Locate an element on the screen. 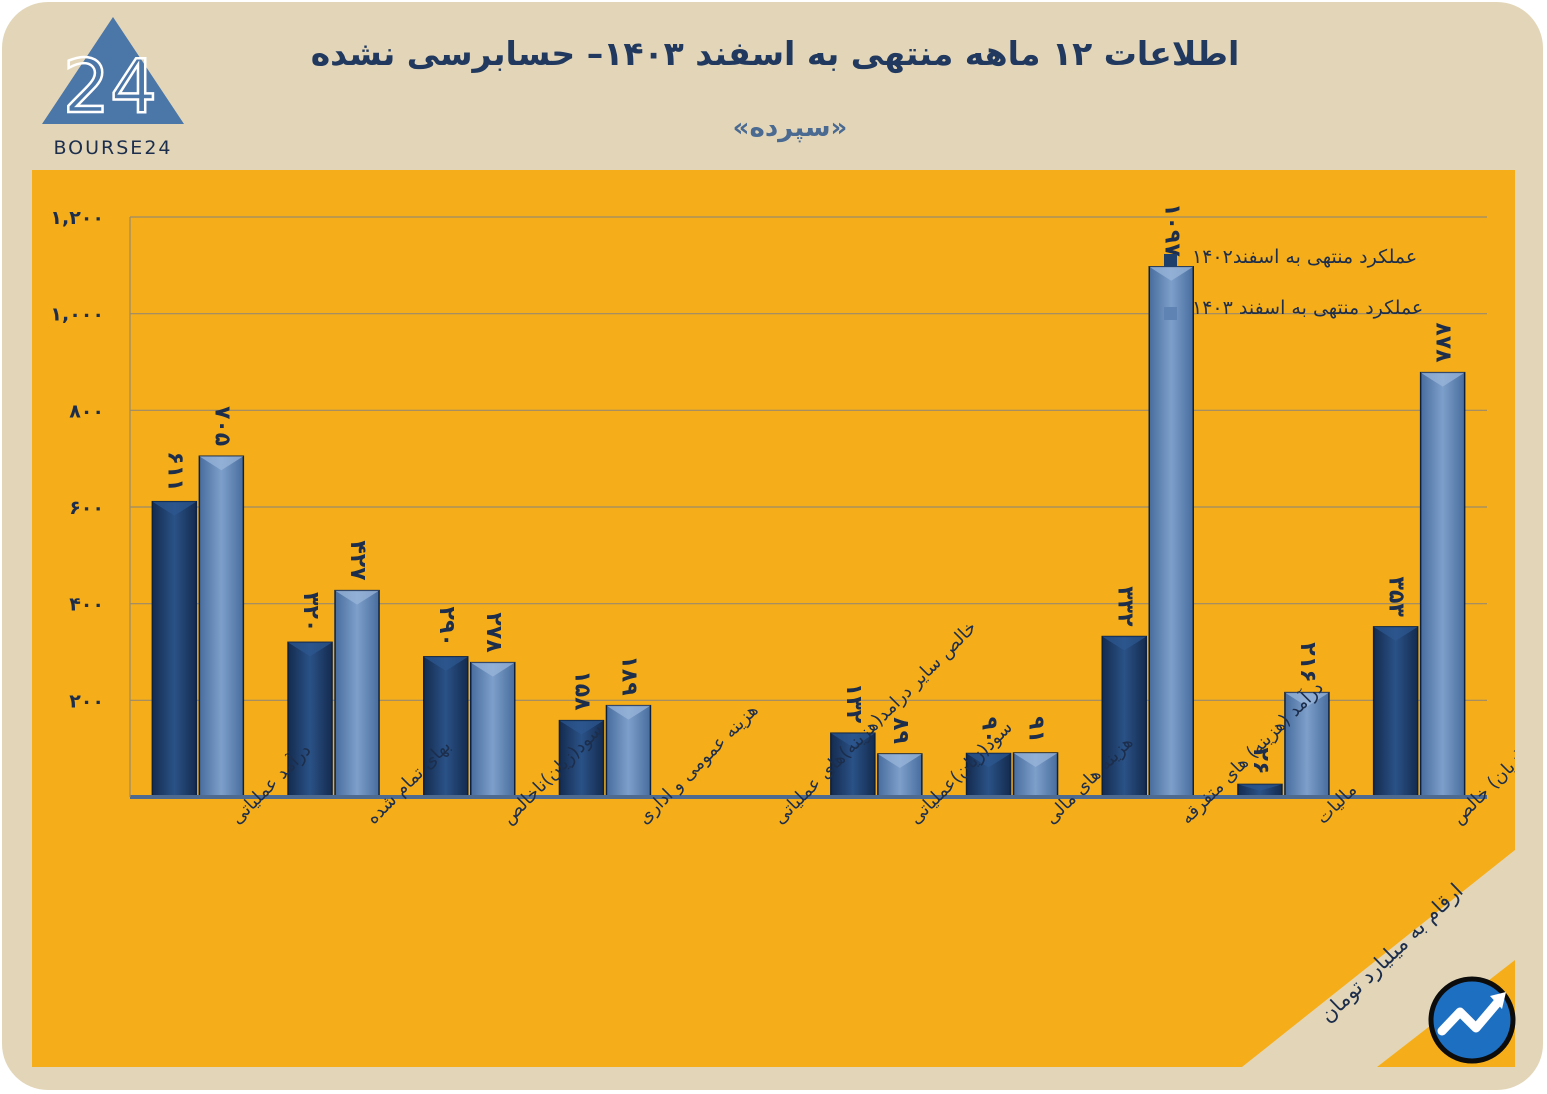 The width and height of the screenshot is (1547, 1094). y-tick-label: ۸۰۰ is located at coordinates (86, 411).